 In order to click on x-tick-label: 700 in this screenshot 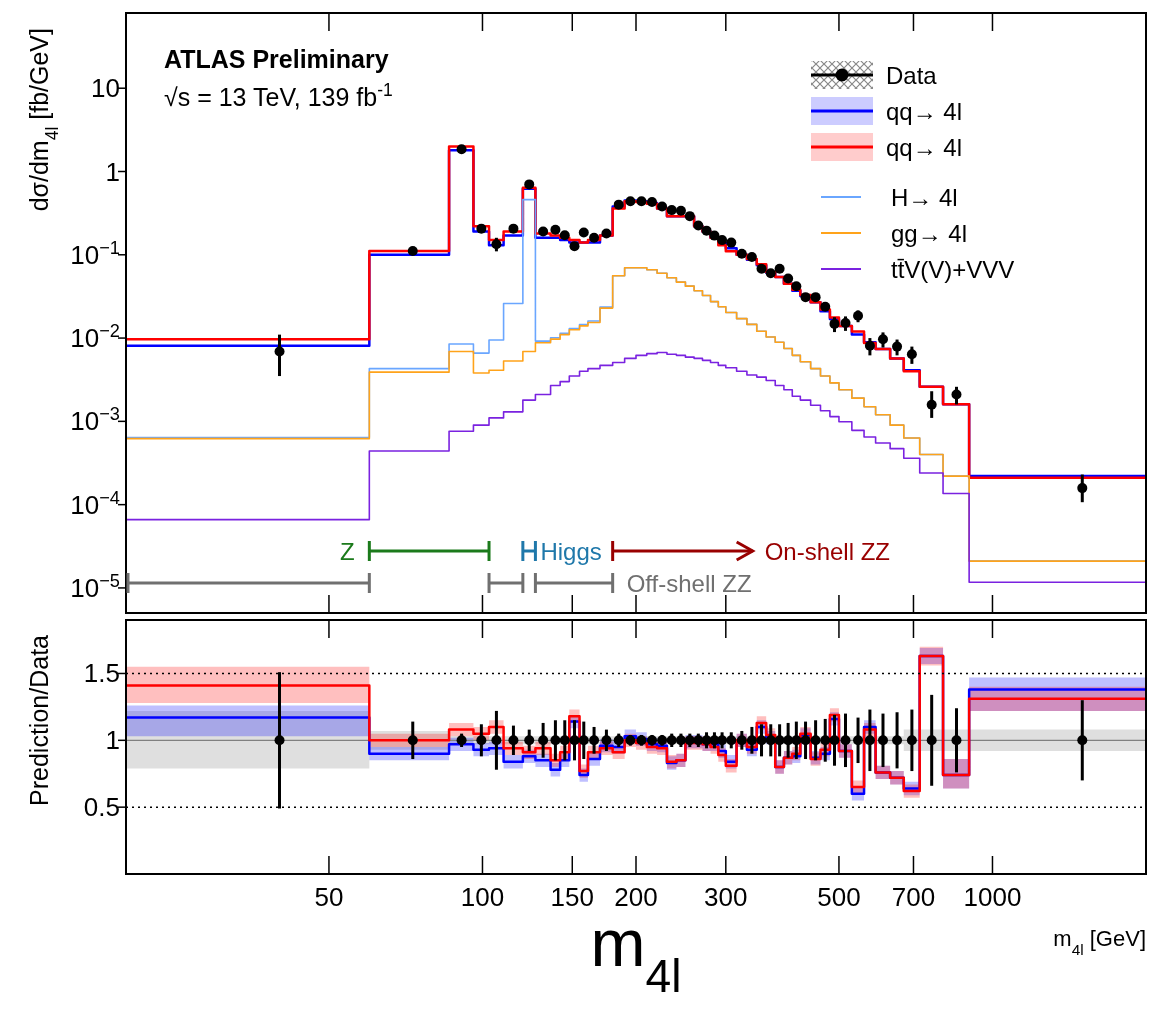, I will do `click(913, 897)`.